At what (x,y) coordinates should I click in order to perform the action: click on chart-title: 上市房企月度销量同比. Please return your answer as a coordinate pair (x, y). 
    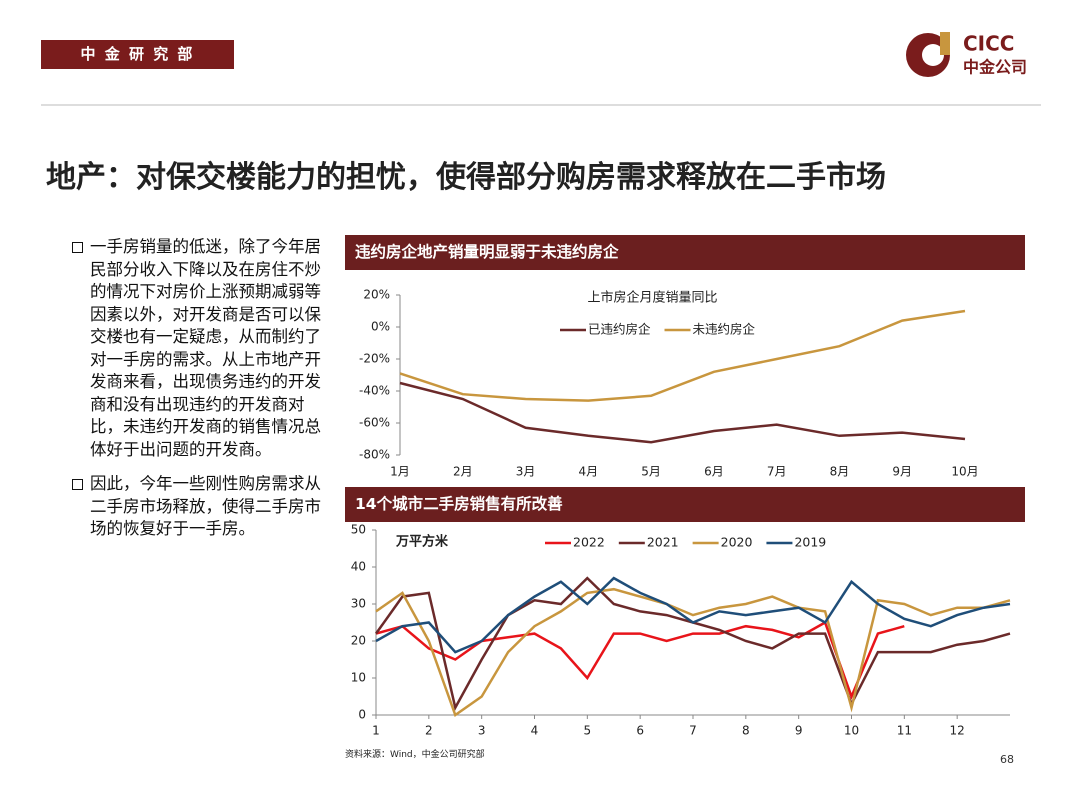
    Looking at the image, I should click on (652, 298).